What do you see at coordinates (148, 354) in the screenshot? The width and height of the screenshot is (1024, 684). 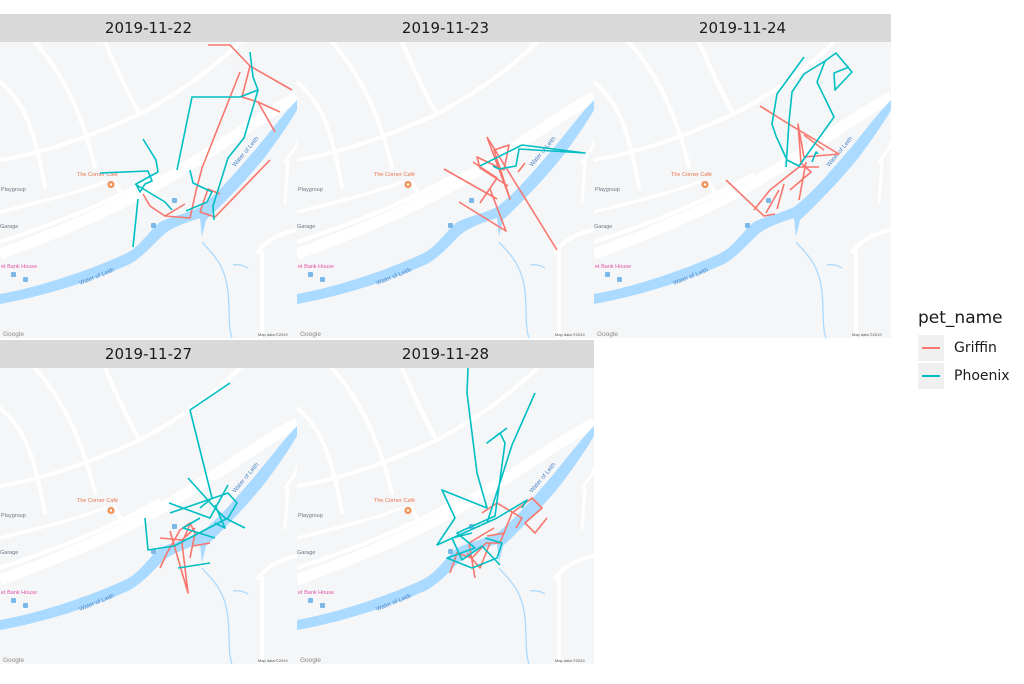 I see `facet-strip-label: 2019-11-27` at bounding box center [148, 354].